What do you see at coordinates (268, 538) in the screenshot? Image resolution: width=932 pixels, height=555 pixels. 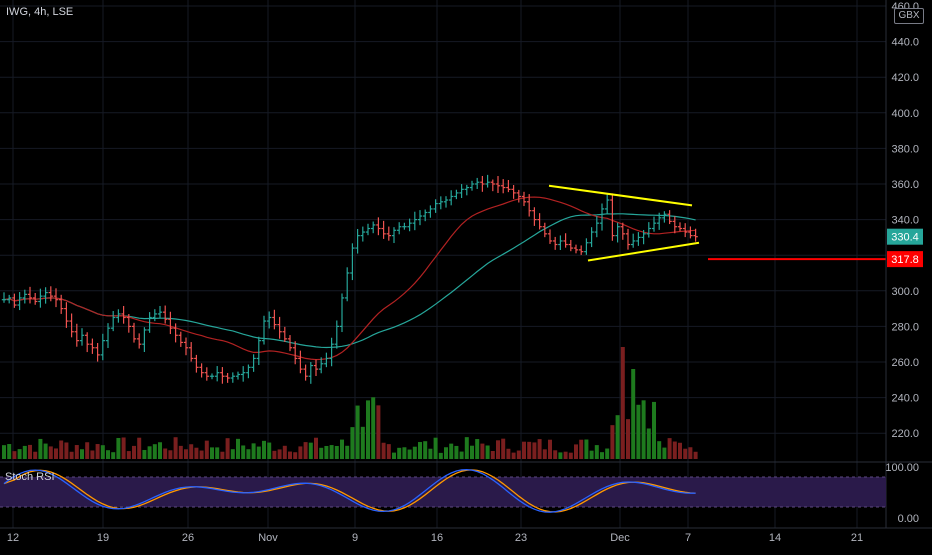 I see `time-tick-label: Nov` at bounding box center [268, 538].